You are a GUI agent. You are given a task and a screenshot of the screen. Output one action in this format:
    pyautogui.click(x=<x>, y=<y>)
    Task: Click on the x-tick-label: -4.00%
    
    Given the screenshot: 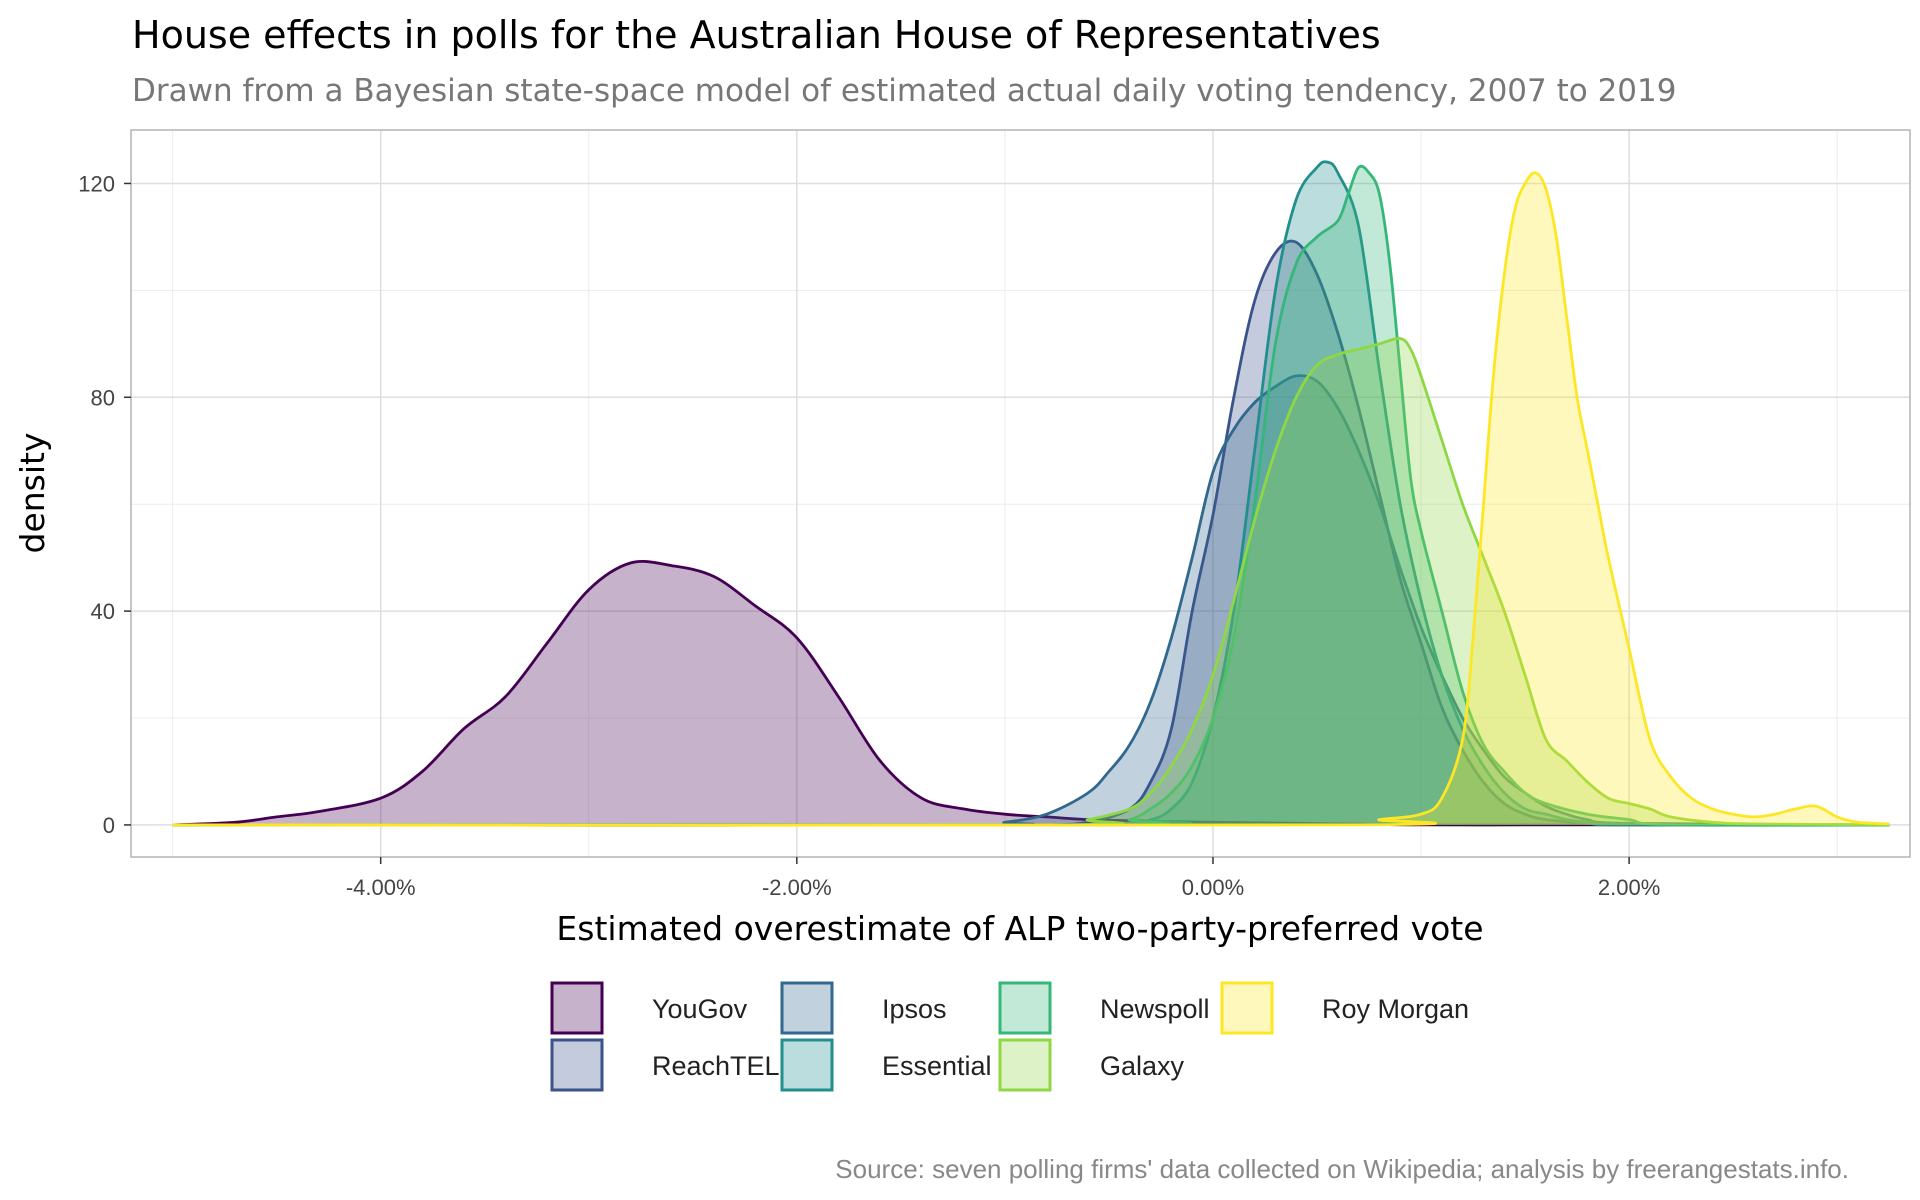 What is the action you would take?
    pyautogui.click(x=381, y=887)
    